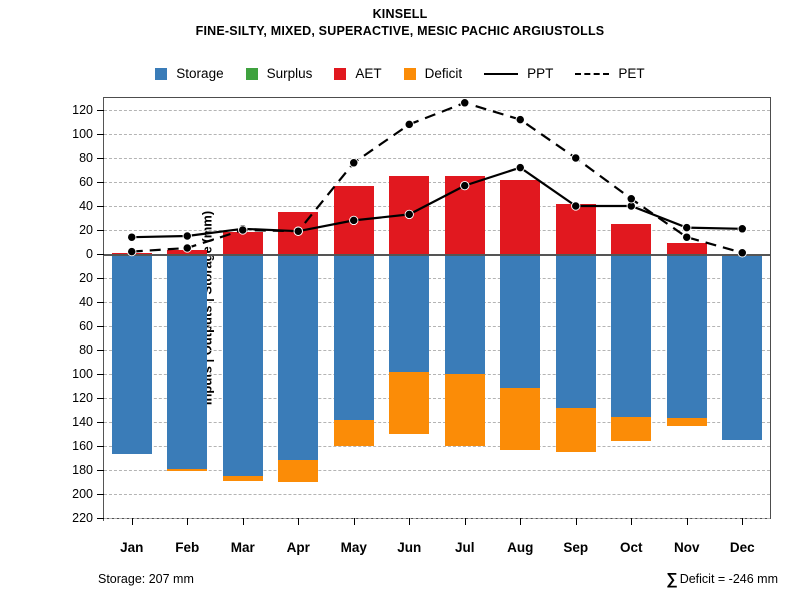 Image resolution: width=800 pixels, height=600 pixels. Describe the element at coordinates (686, 336) in the screenshot. I see `bar-storage-nov` at that location.